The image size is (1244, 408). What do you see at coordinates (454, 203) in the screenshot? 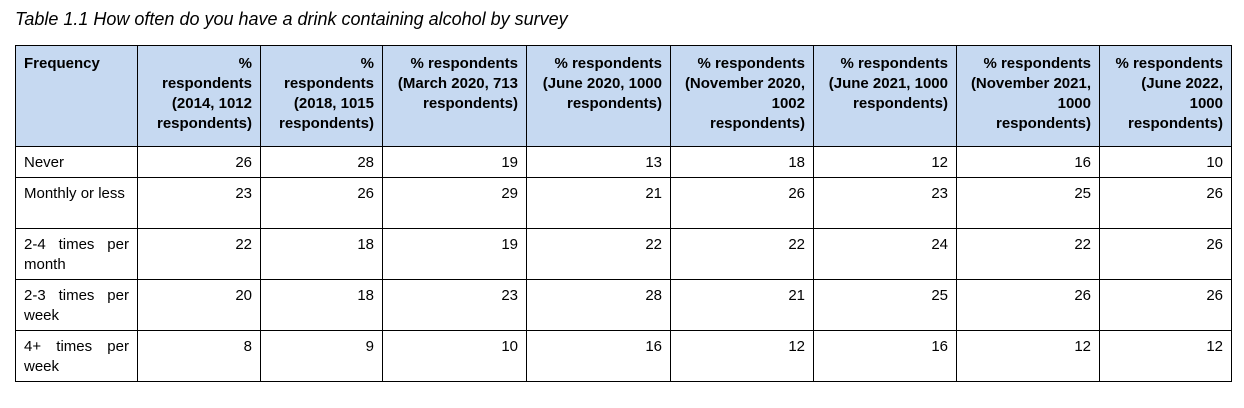
I see `table-cell: 29` at bounding box center [454, 203].